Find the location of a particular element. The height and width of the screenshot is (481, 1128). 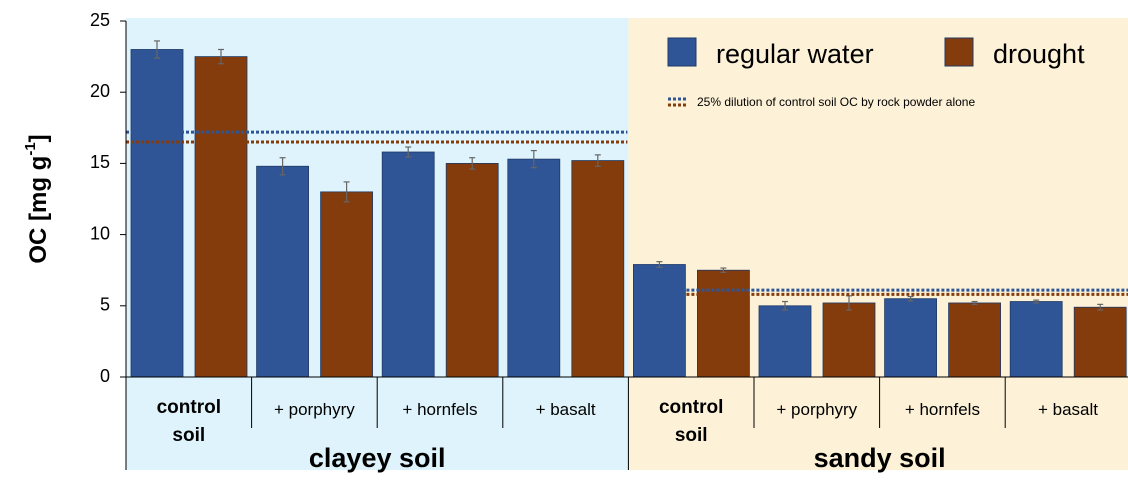

y-tick-label: 0 is located at coordinates (105, 376).